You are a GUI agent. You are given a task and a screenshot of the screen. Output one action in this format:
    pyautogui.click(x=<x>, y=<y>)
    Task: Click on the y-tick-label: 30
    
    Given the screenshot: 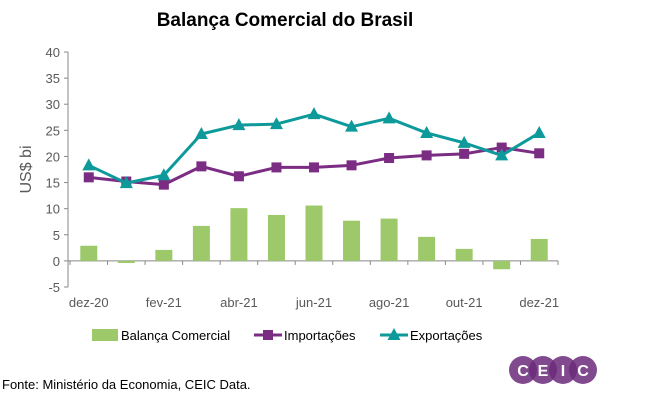 What is the action you would take?
    pyautogui.click(x=53, y=104)
    